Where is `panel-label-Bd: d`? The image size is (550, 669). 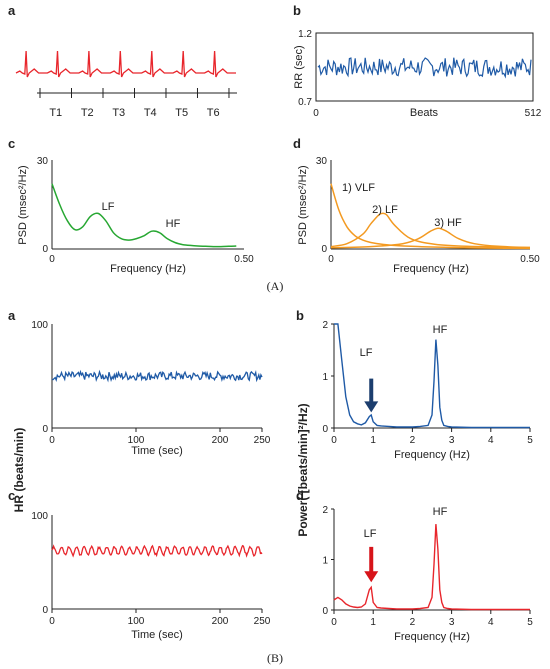 panel-label-Bd: d is located at coordinates (300, 495).